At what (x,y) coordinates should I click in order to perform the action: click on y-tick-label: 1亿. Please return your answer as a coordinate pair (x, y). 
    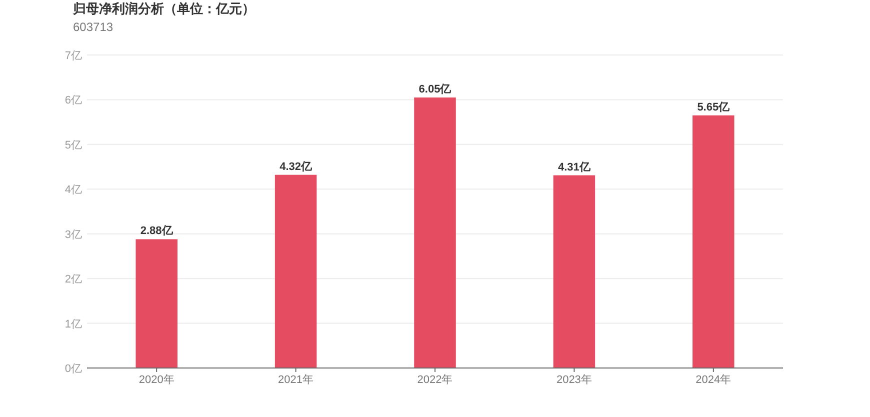
    Looking at the image, I should click on (73, 324).